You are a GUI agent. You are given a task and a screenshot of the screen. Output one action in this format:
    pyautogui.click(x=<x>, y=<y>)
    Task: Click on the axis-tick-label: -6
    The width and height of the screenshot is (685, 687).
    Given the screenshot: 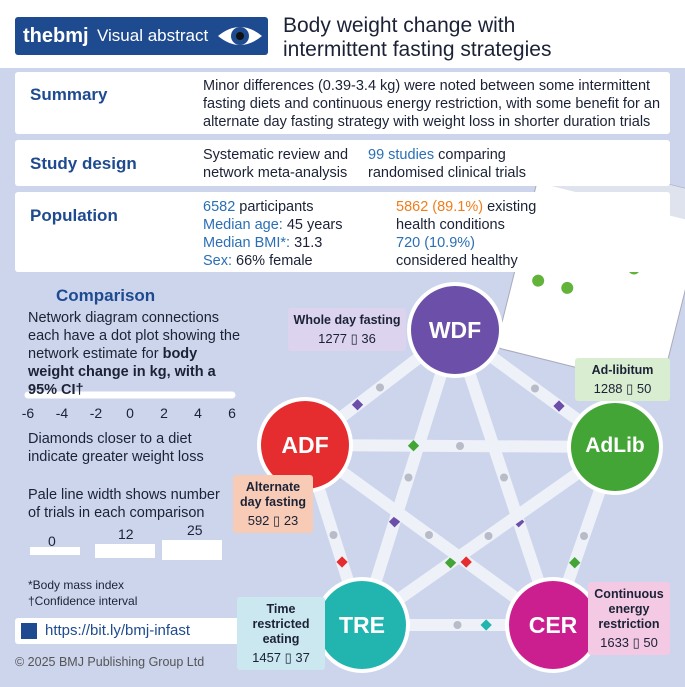 What is the action you would take?
    pyautogui.click(x=28, y=413)
    